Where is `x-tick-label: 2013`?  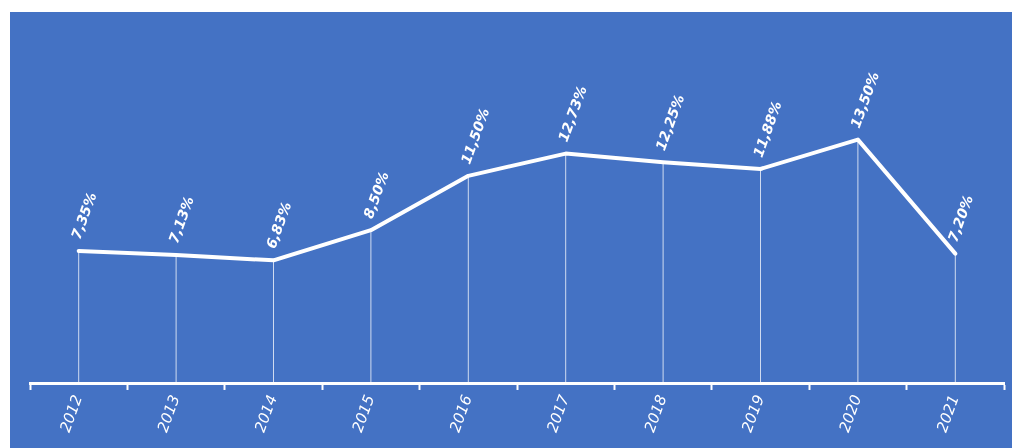
x-tick-label: 2013 is located at coordinates (168, 413).